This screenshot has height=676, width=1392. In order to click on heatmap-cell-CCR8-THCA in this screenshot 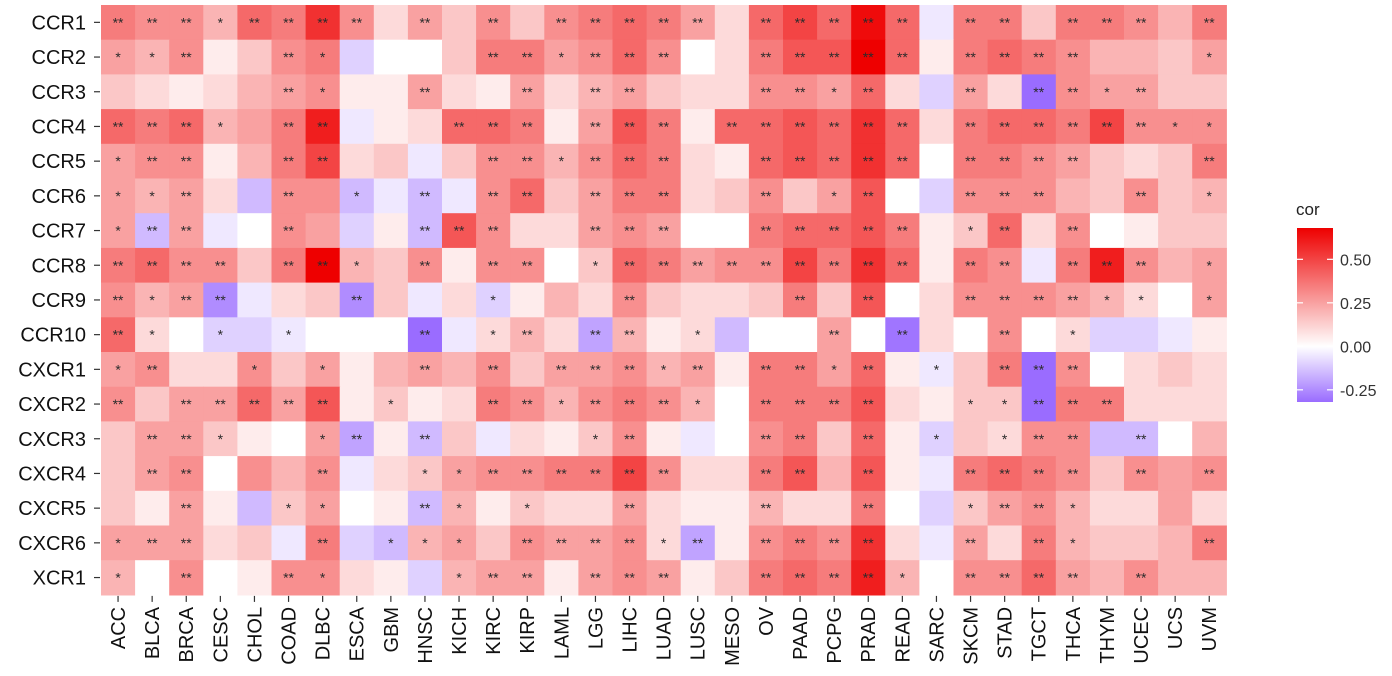, I will do `click(1073, 265)`.